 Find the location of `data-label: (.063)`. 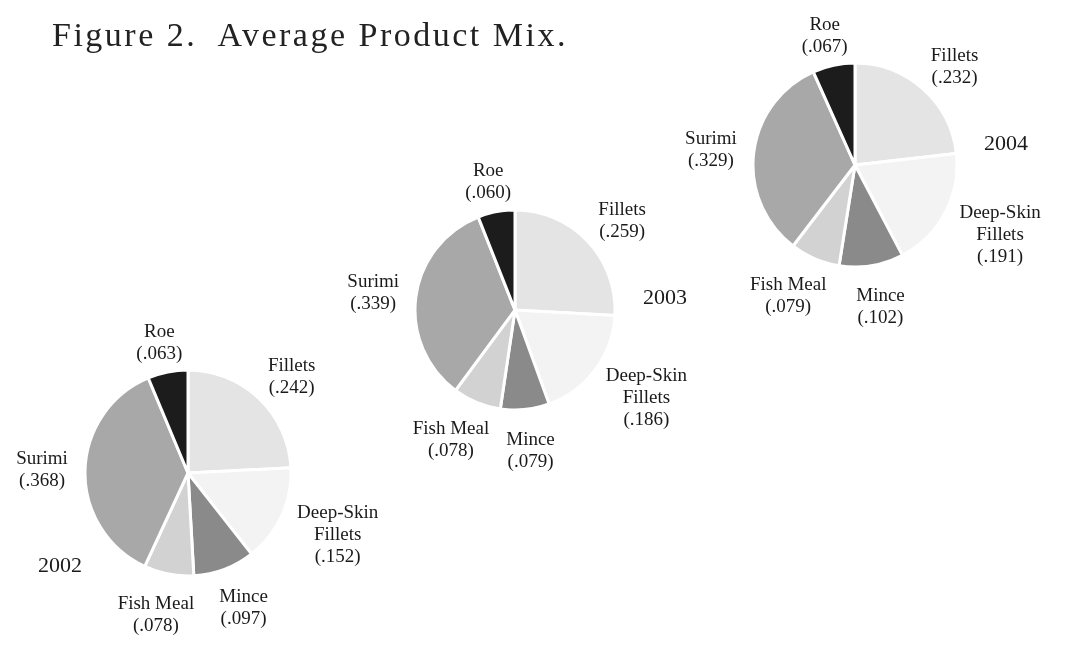

data-label: (.063) is located at coordinates (159, 352).